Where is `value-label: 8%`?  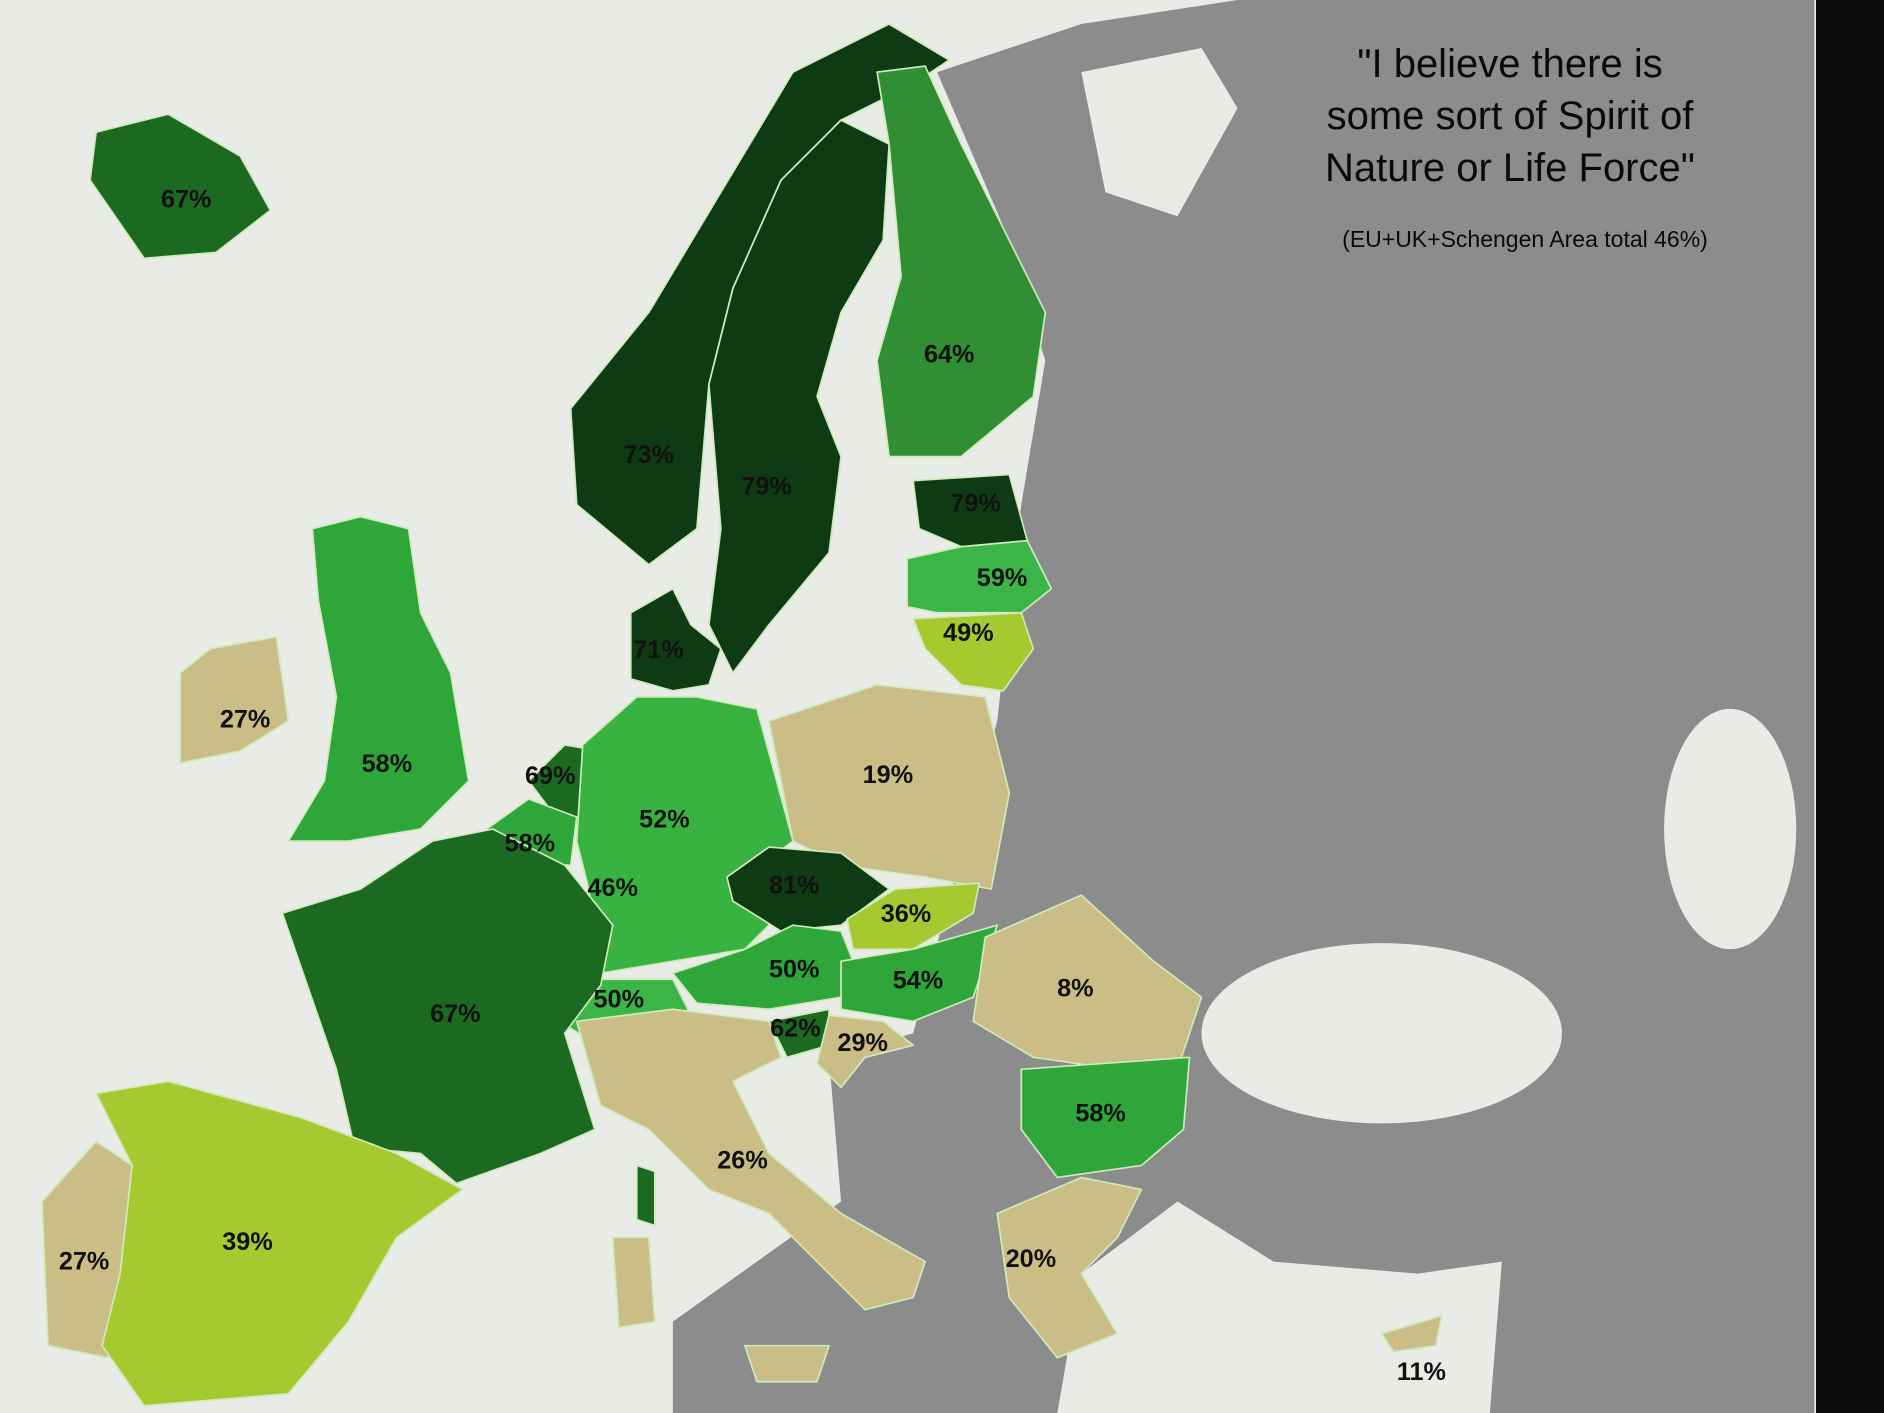
value-label: 8% is located at coordinates (1075, 989).